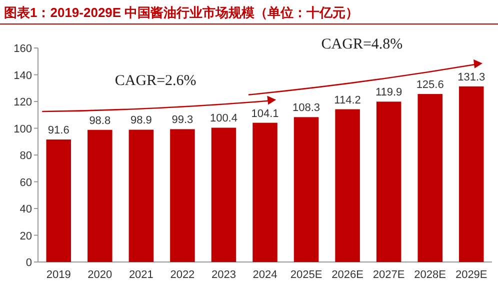  What do you see at coordinates (29, 263) in the screenshot?
I see `y-tick-label: 0` at bounding box center [29, 263].